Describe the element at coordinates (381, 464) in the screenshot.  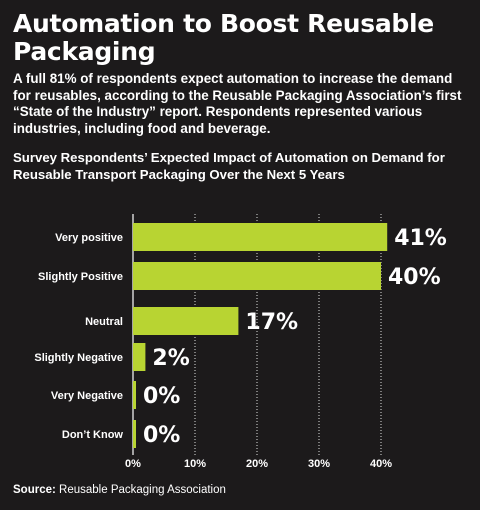
I see `x-tick-label: 40%` at that location.